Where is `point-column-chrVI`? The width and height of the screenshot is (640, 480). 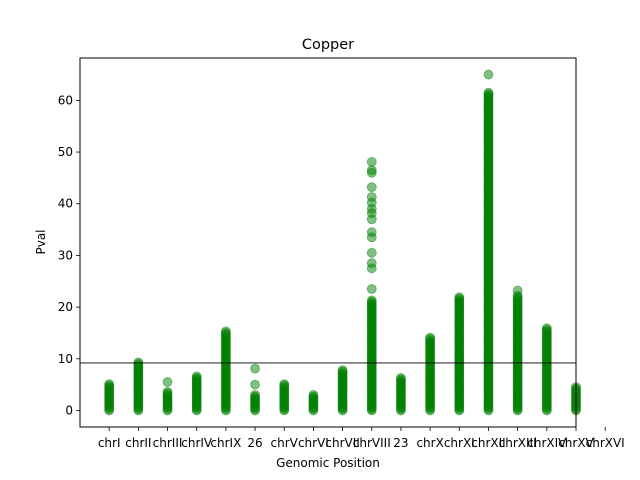 point-column-chrVI is located at coordinates (313, 403).